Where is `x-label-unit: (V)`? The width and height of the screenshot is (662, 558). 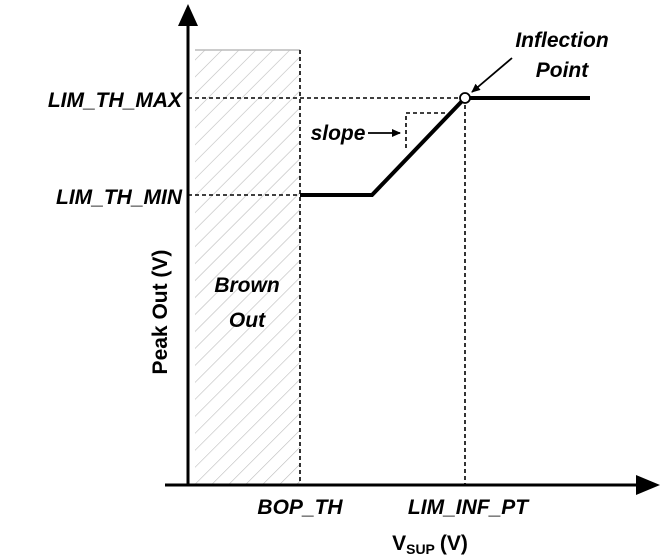
x-label-unit: (V) is located at coordinates (454, 543).